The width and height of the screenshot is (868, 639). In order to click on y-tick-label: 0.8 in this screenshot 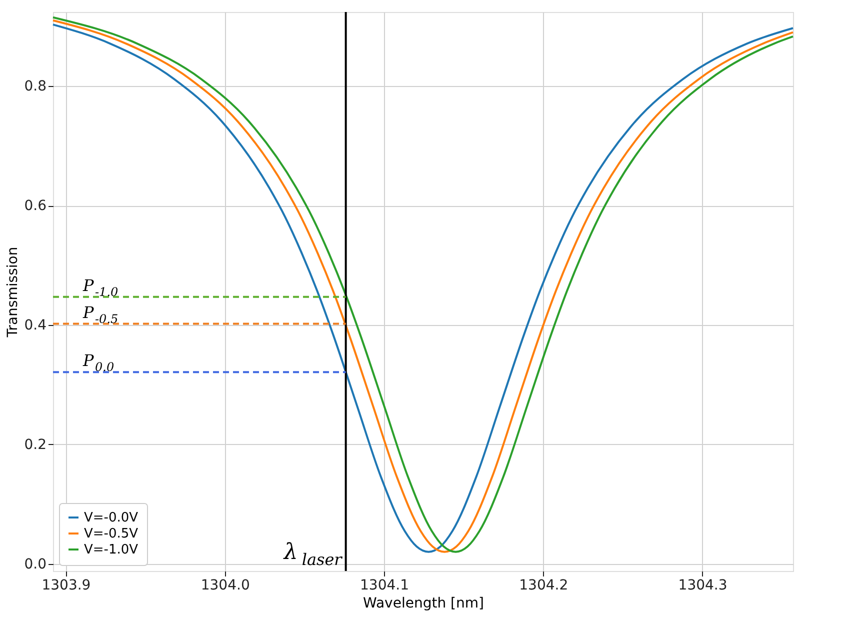, I will do `click(35, 86)`.